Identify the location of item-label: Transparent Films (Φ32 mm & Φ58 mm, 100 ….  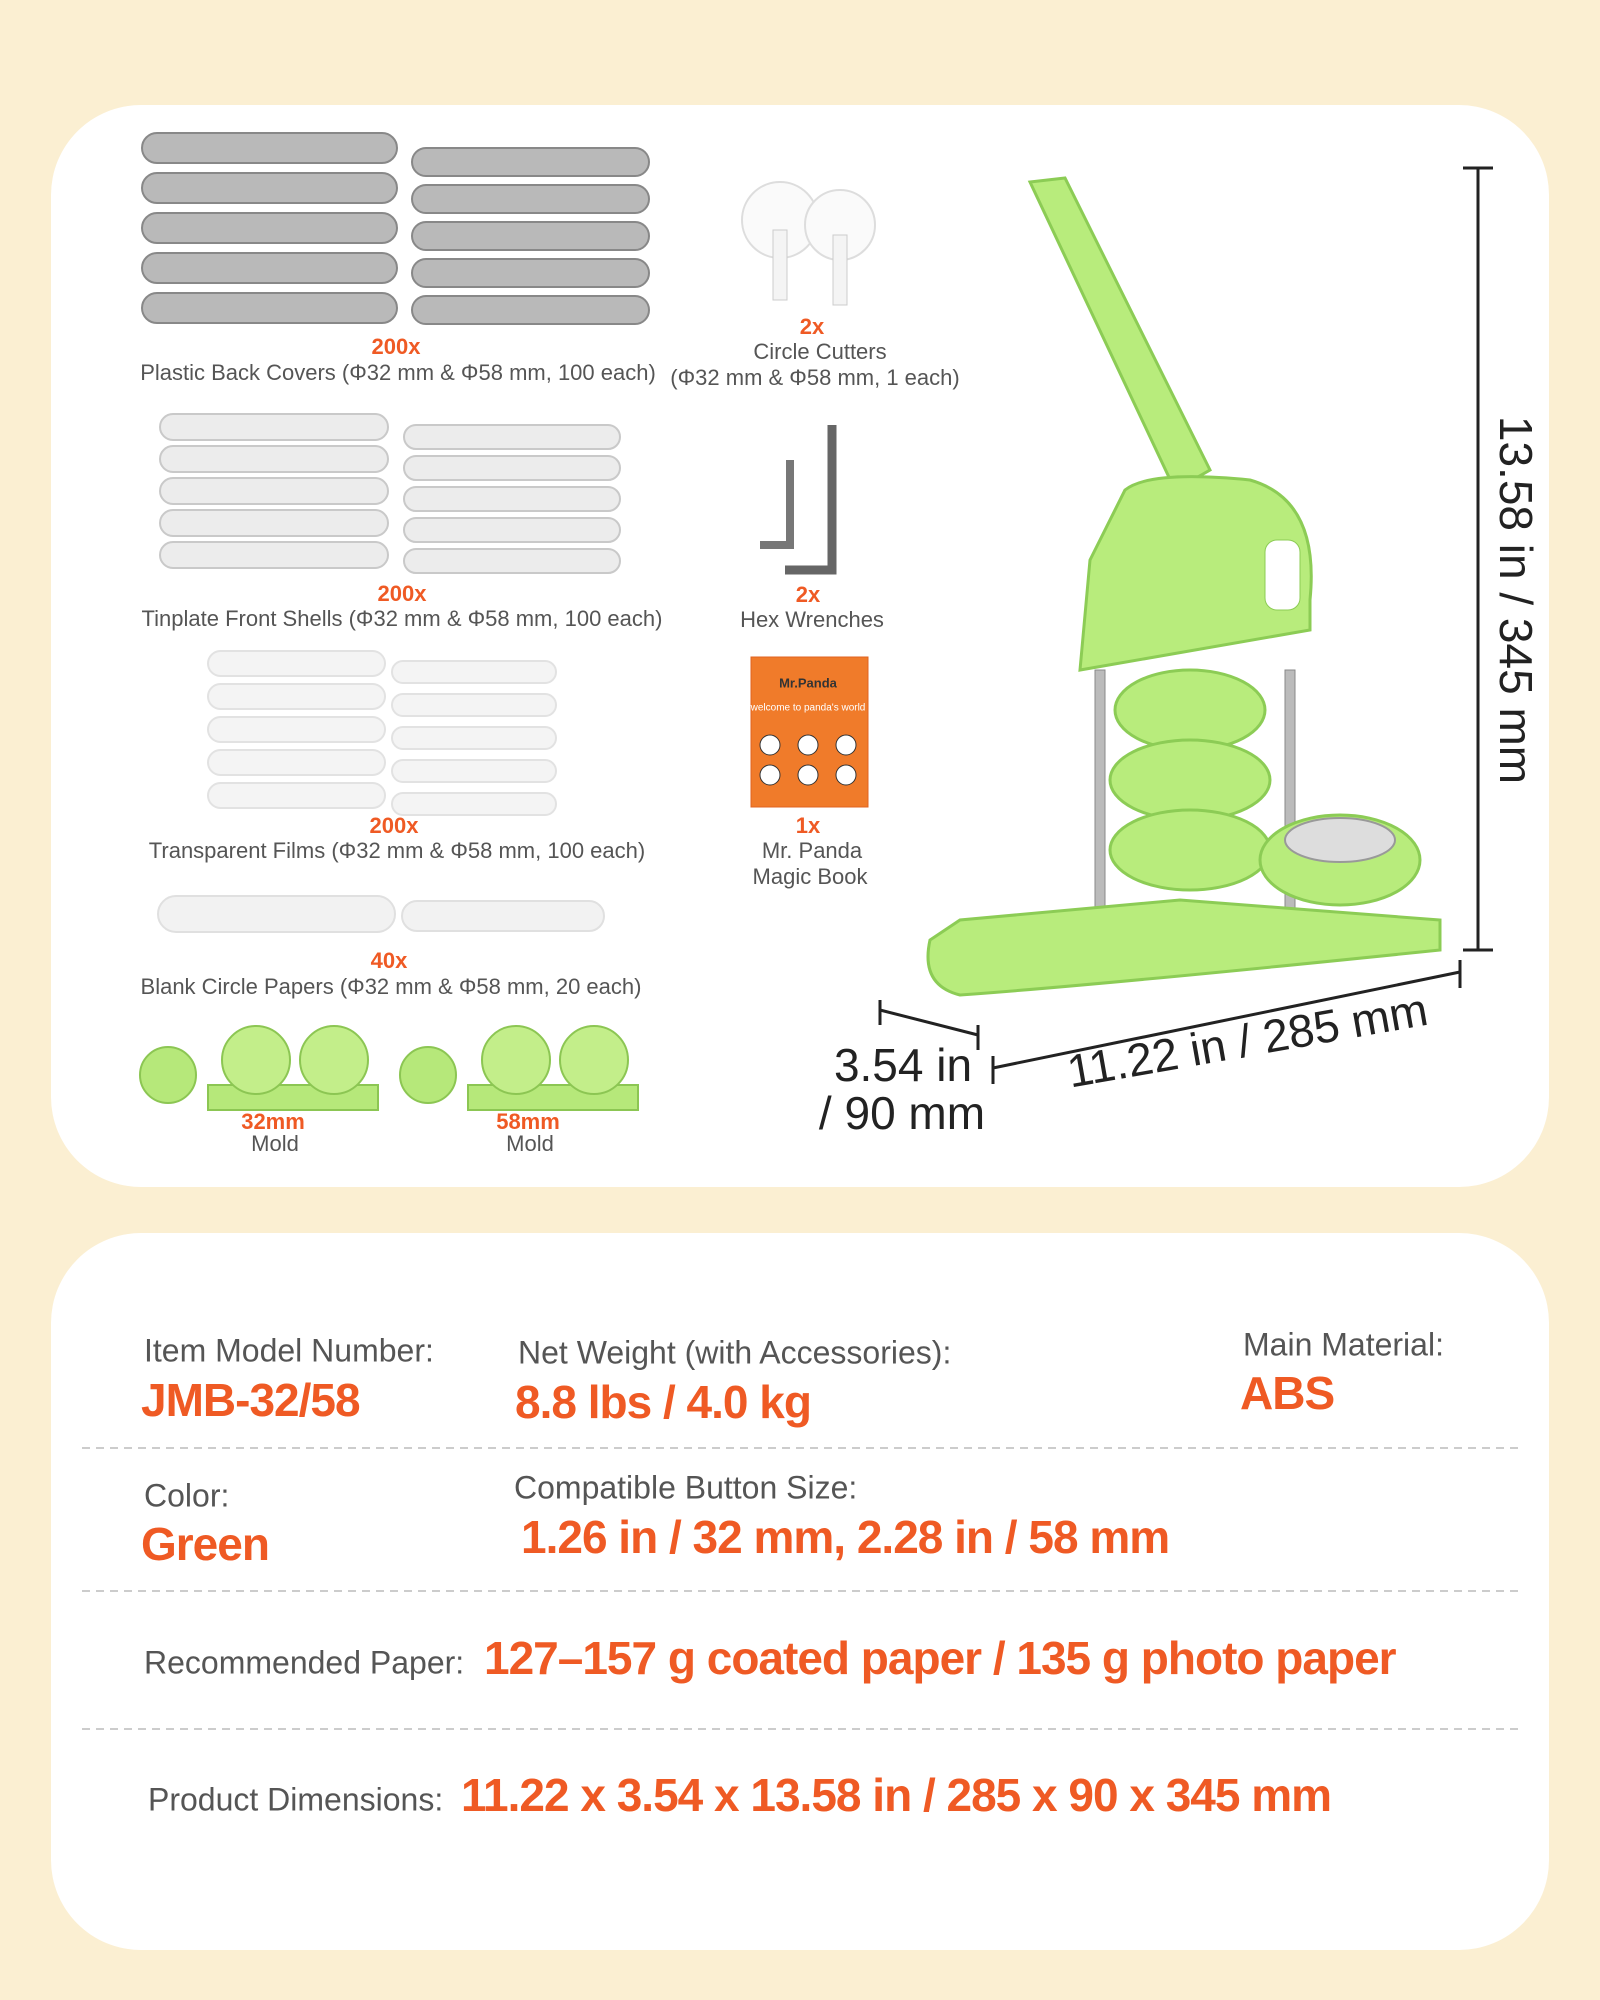
(397, 850).